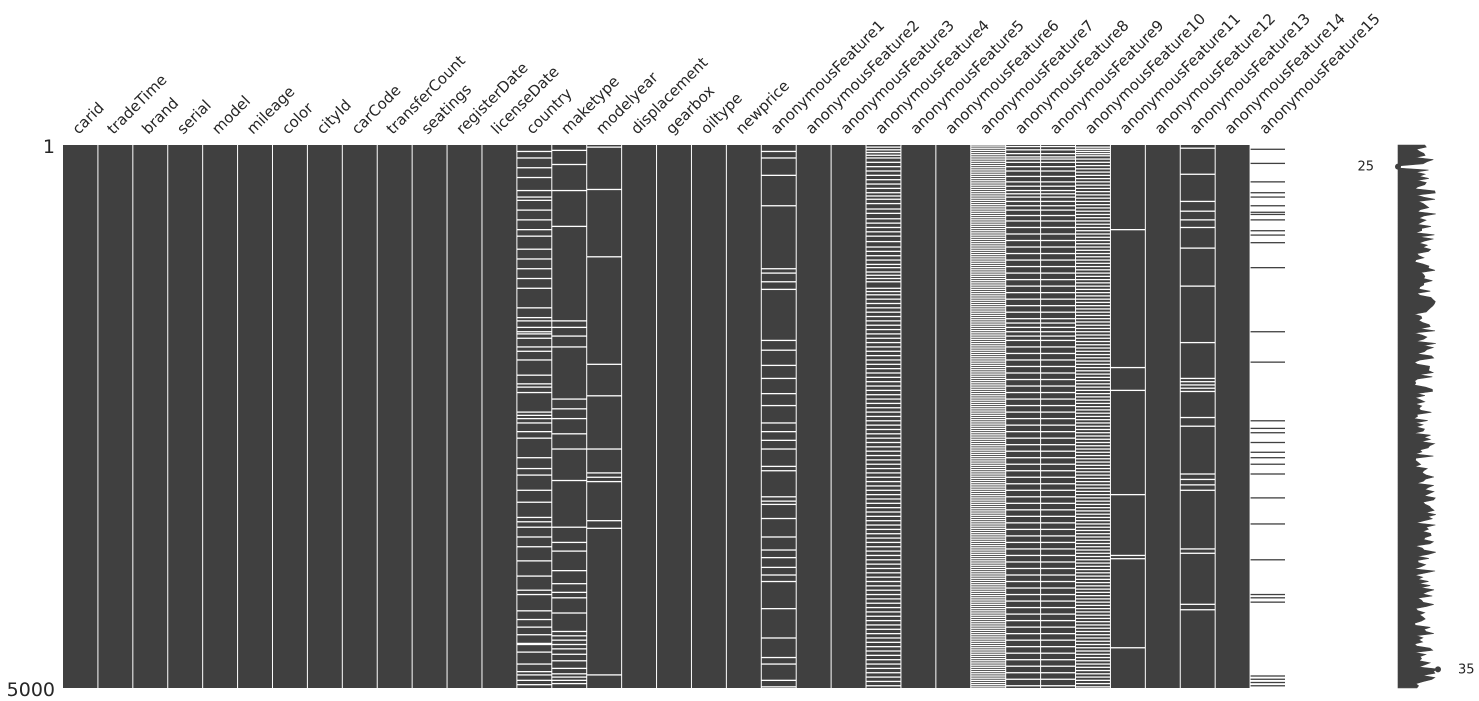 This screenshot has width=1479, height=701. I want to click on column-maketype, so click(569, 416).